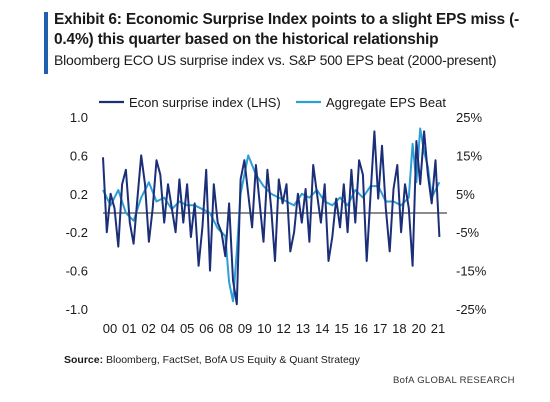  What do you see at coordinates (469, 117) in the screenshot?
I see `y-right-tick-label: 25%` at bounding box center [469, 117].